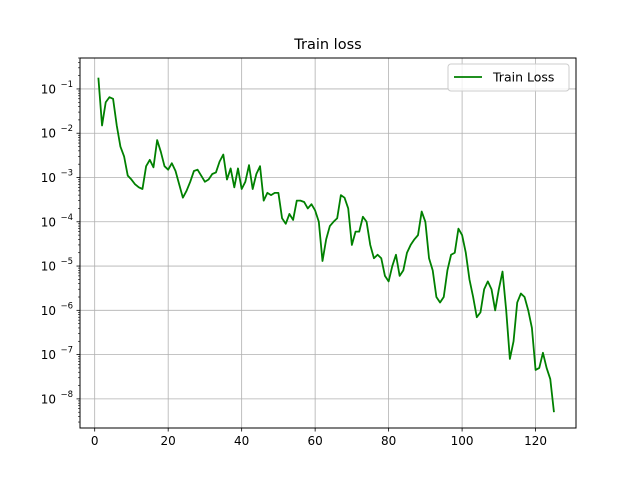  Describe the element at coordinates (66, 218) in the screenshot. I see `y-tick-exponent: −4` at that location.